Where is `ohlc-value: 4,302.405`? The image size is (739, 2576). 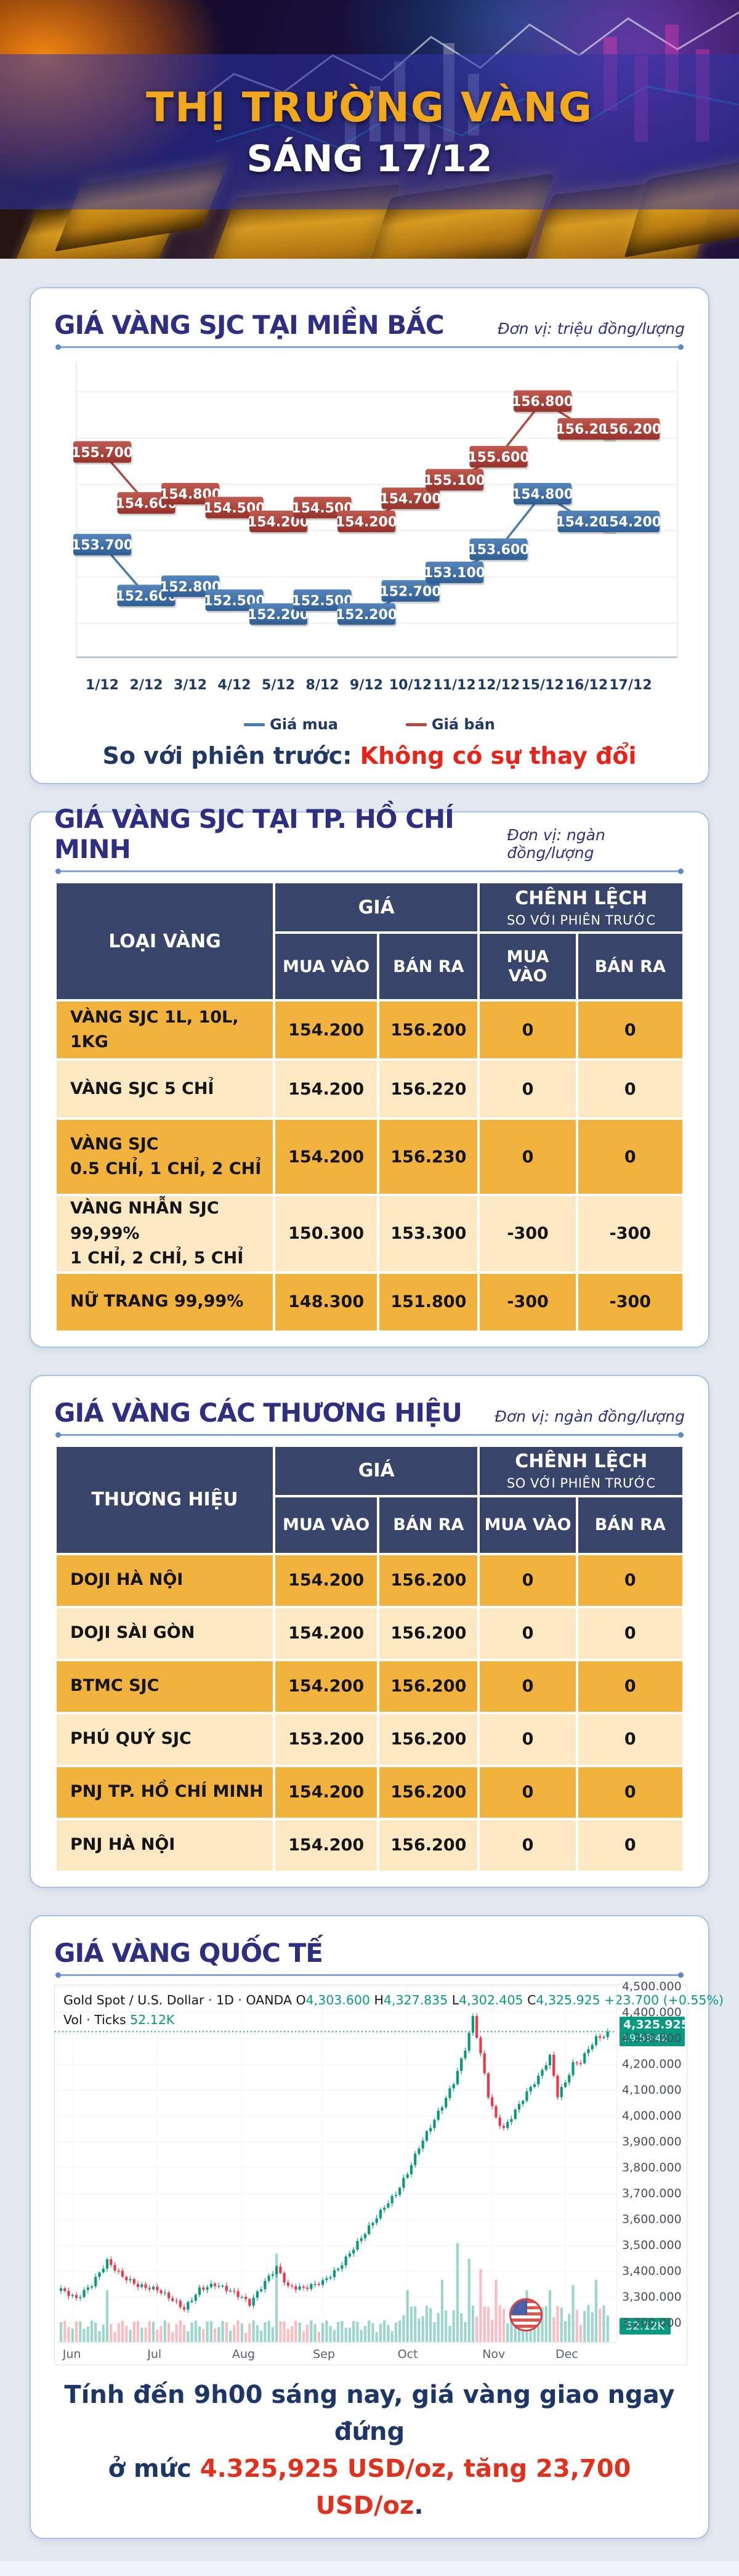 ohlc-value: 4,302.405 is located at coordinates (494, 1999).